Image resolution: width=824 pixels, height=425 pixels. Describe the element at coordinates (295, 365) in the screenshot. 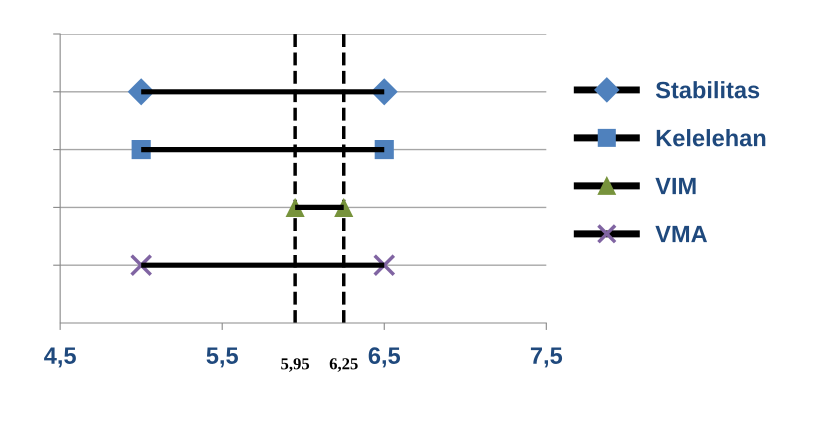

I see `ref-line-label: 5,95` at that location.